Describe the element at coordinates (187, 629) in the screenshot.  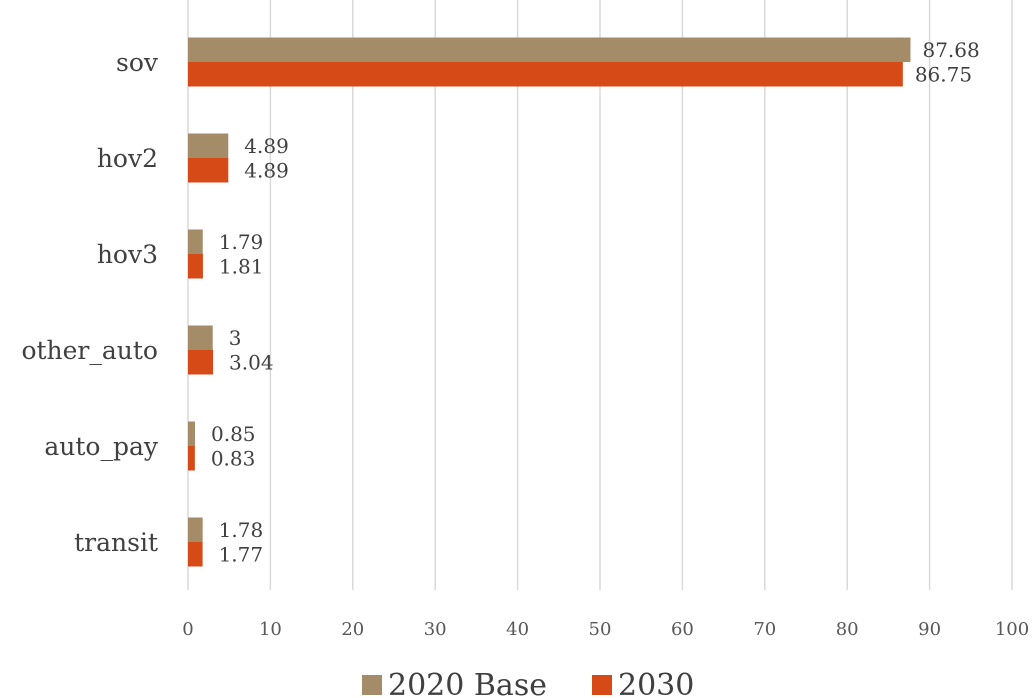
I see `x-tick-label: 0` at that location.